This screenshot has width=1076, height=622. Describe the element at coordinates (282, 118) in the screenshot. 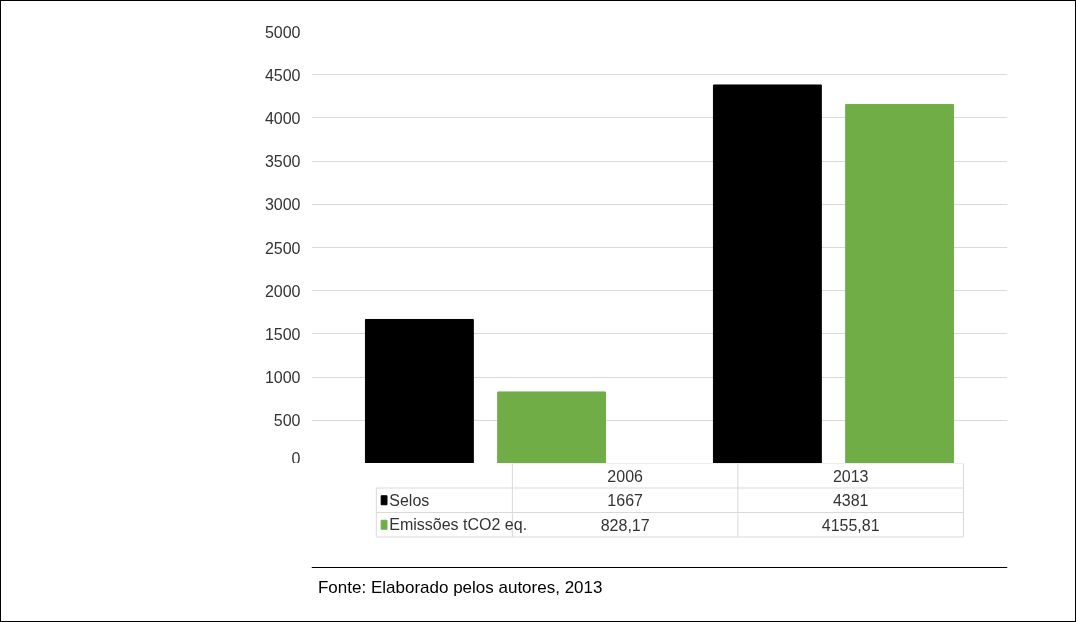

I see `y-tick-label: 4000` at that location.